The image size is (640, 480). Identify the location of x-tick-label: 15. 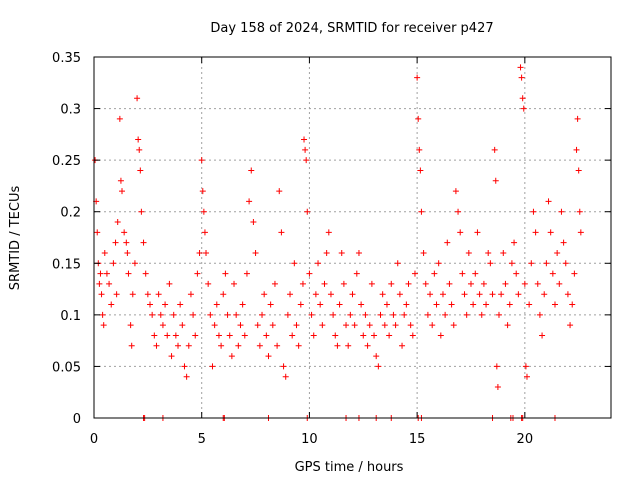
(417, 439).